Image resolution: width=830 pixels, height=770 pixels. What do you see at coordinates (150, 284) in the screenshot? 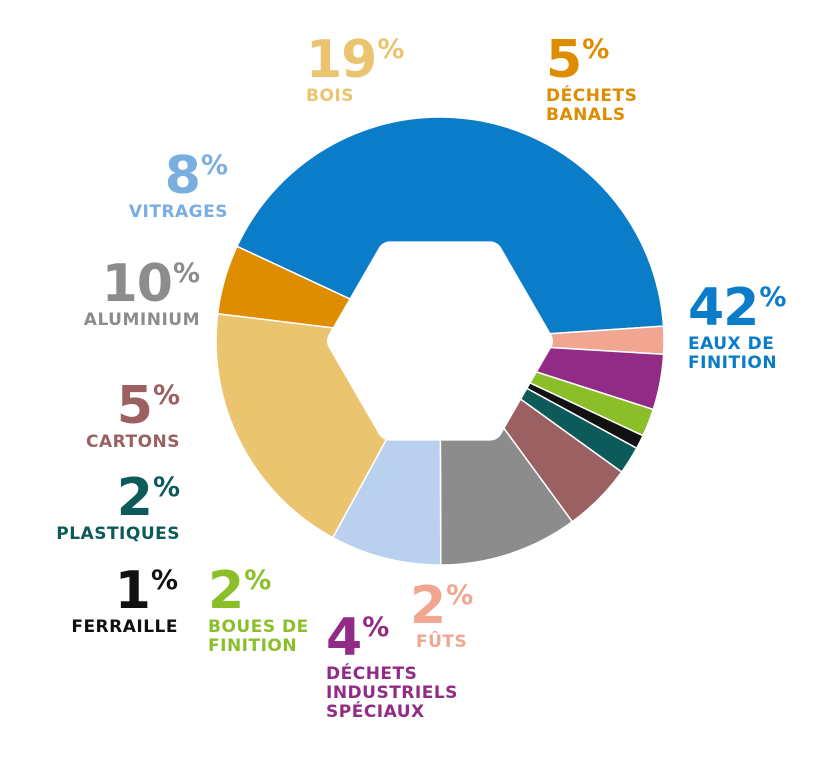
I see `value-aluminium: 10%` at bounding box center [150, 284].